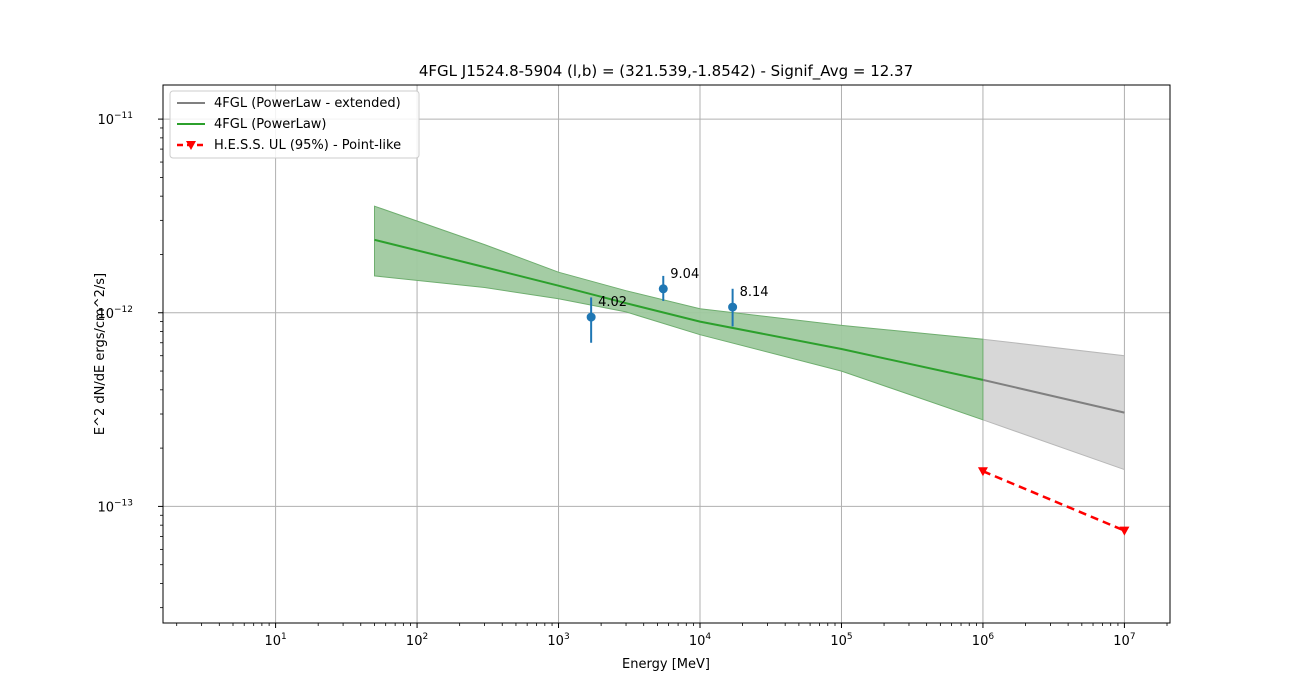 The image size is (1300, 700). I want to click on point-annotation: 8.14, so click(754, 292).